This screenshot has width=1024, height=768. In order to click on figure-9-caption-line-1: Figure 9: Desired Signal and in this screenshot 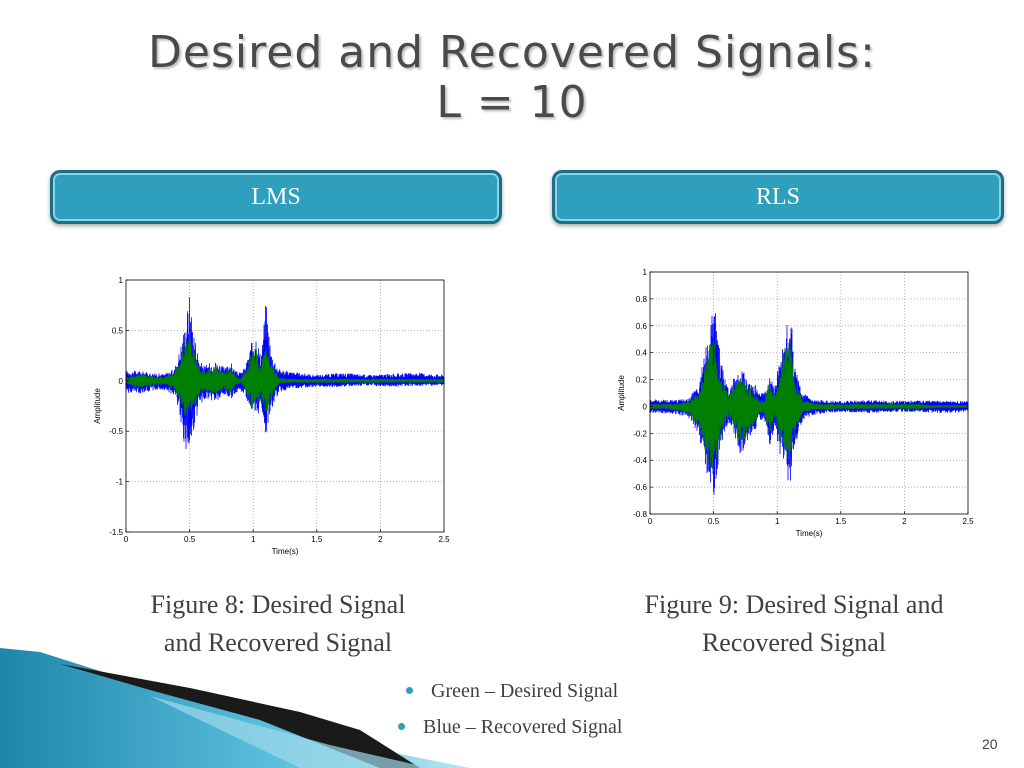, I will do `click(794, 604)`.